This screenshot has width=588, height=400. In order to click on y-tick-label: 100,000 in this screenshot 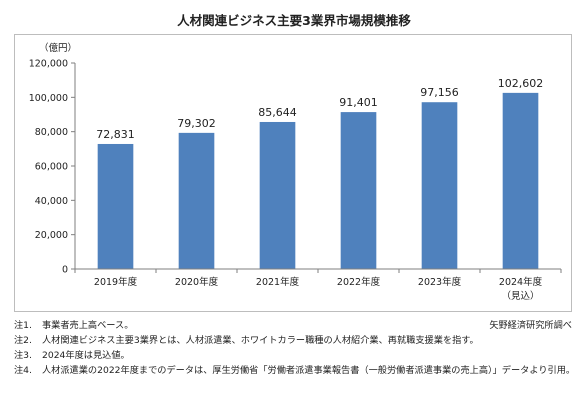, I will do `click(48, 98)`.